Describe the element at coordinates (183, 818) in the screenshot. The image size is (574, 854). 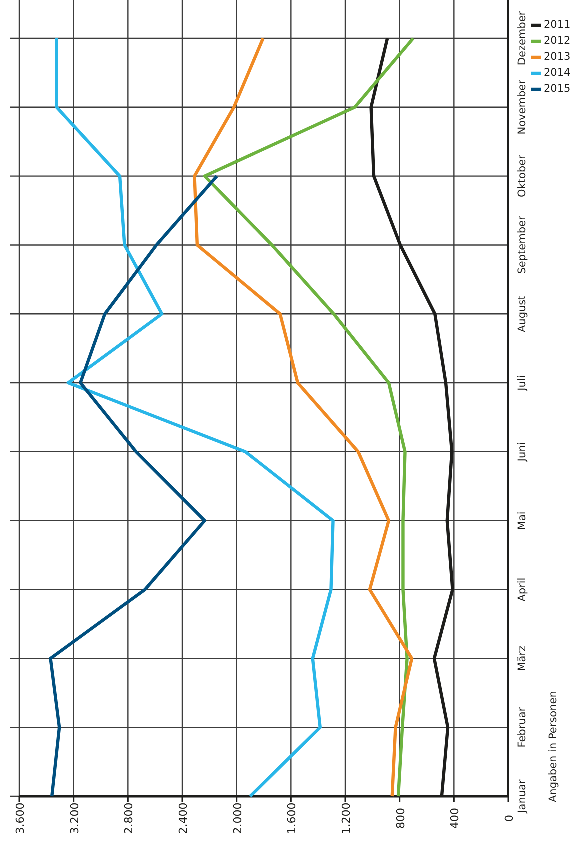
I see `x-tick-label: 2.400` at that location.